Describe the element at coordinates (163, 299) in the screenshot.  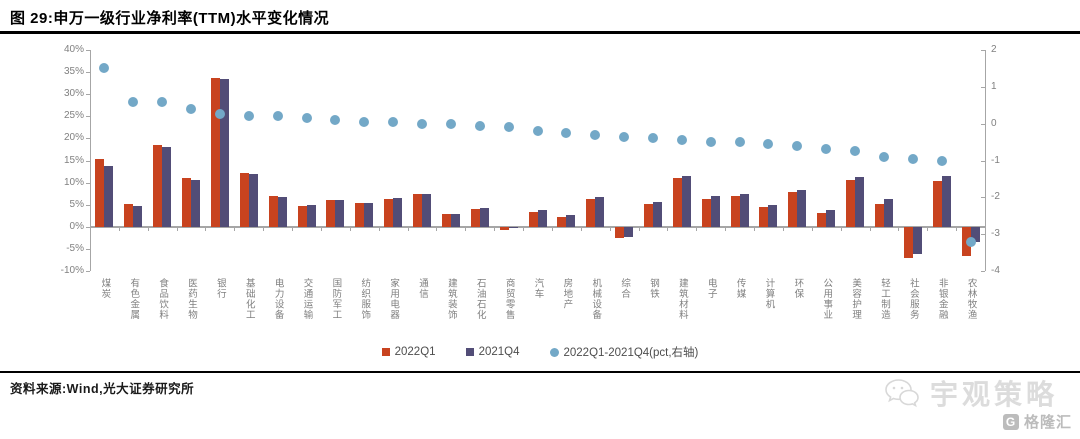
I see `x-axis-label: 食品饮料` at that location.